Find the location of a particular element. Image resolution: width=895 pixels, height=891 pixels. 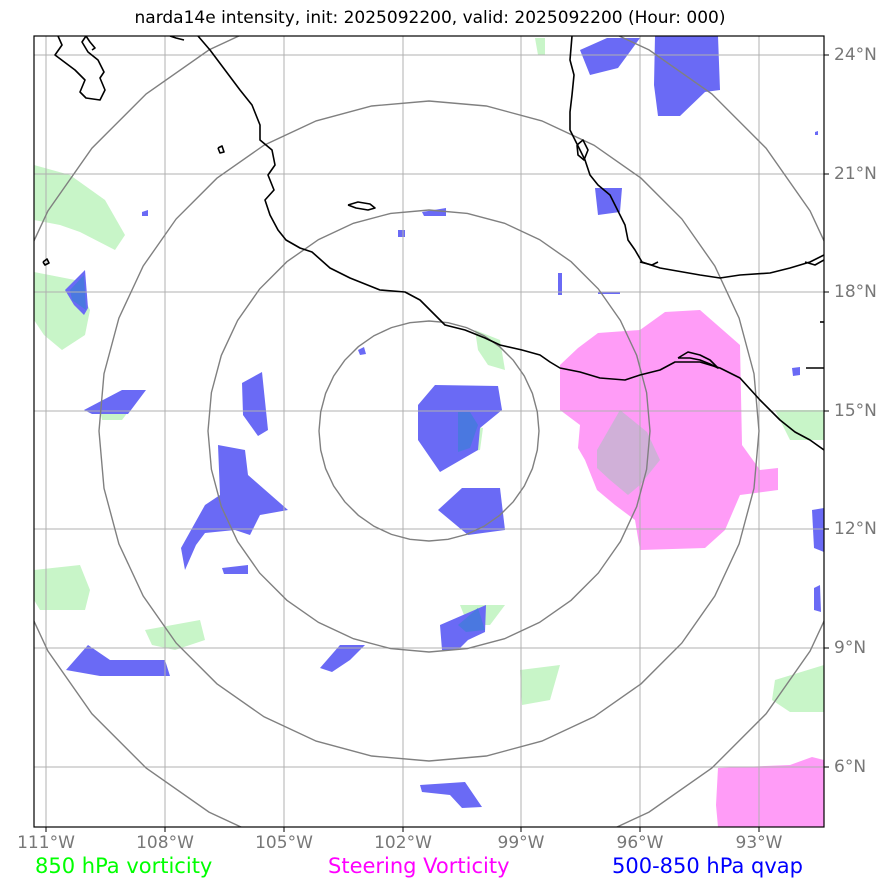

lon-label: 96°W is located at coordinates (640, 843).